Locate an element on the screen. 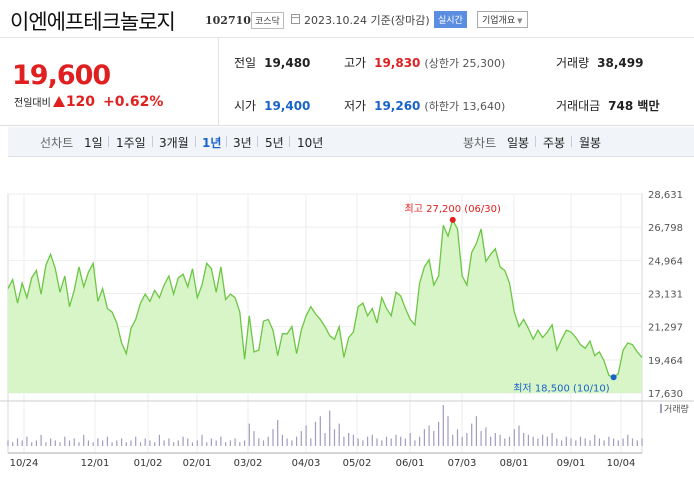  stat-value: 38,499 is located at coordinates (620, 63).